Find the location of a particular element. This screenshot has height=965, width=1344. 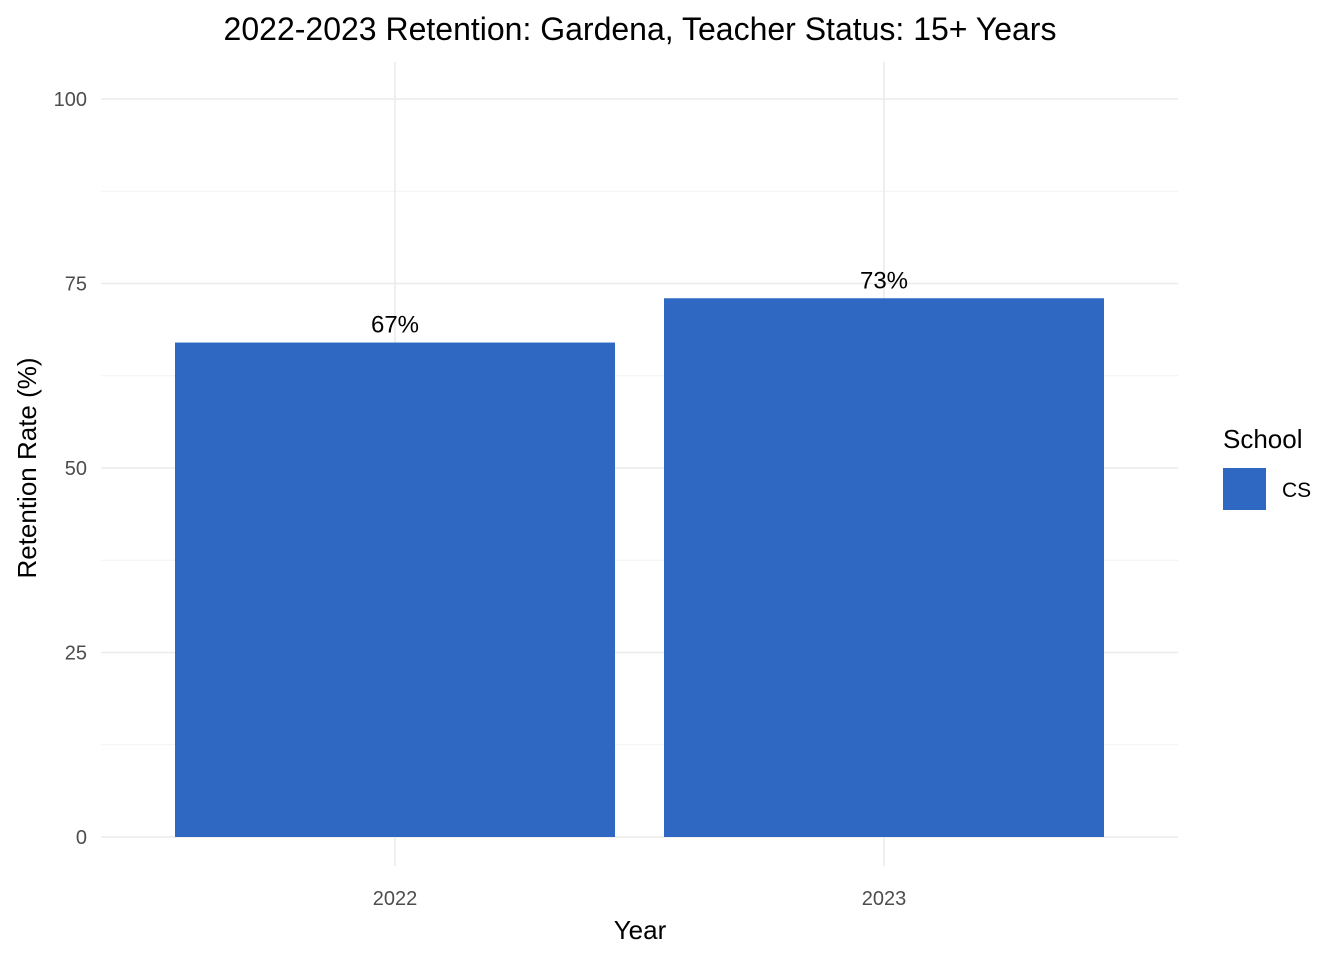

x-axis-title: Year is located at coordinates (640, 930).